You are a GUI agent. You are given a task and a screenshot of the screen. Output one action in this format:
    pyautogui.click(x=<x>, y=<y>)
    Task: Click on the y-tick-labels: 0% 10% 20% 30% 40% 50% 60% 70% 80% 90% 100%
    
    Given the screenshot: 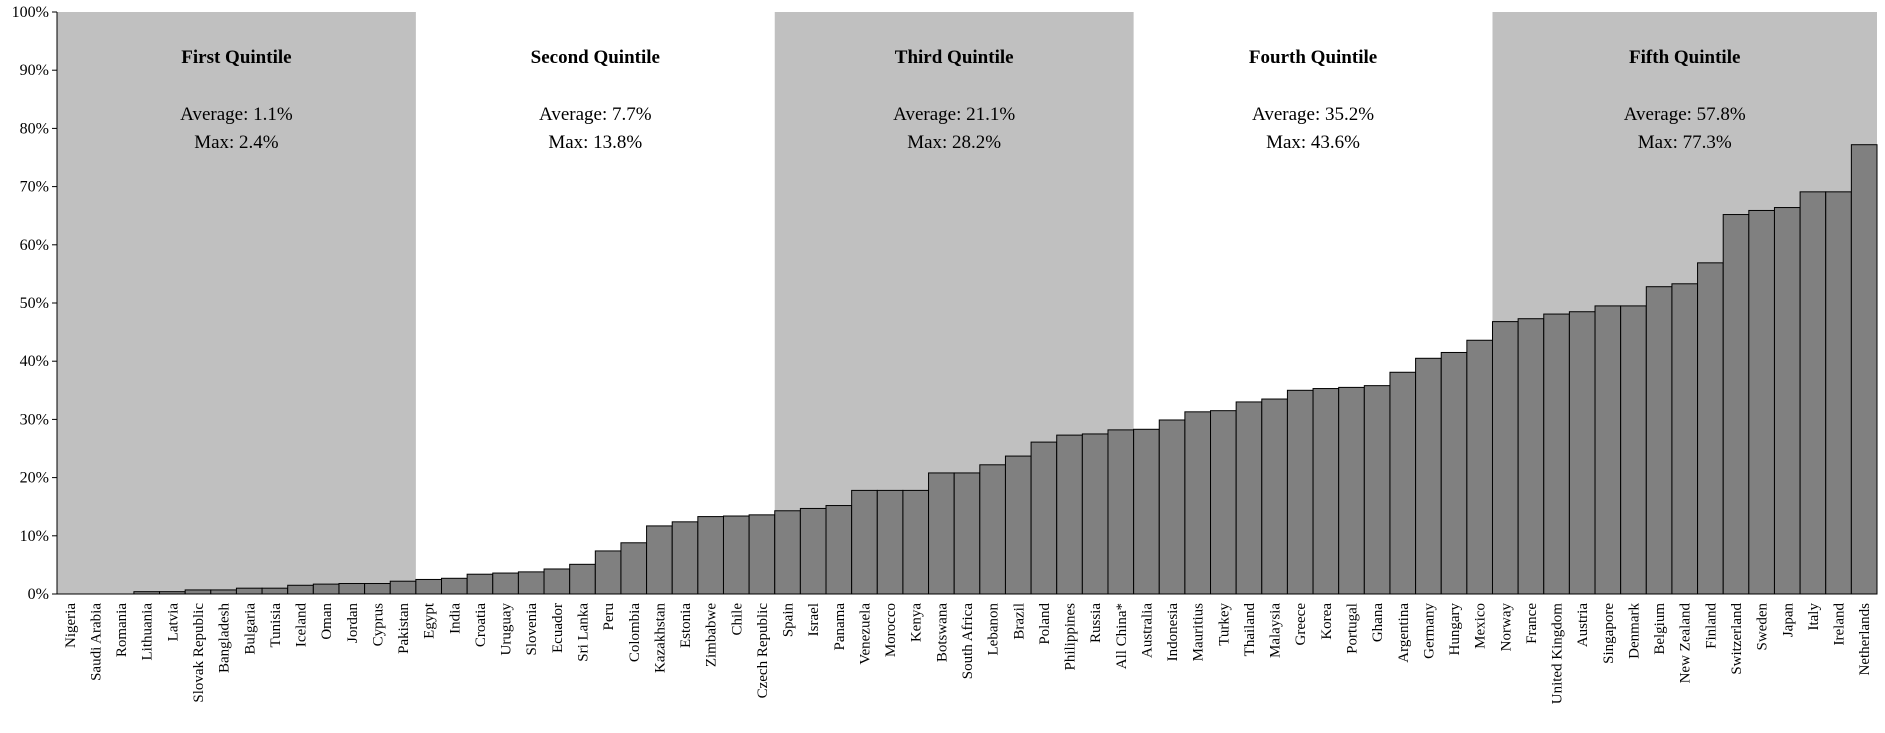 What is the action you would take?
    pyautogui.click(x=30, y=303)
    